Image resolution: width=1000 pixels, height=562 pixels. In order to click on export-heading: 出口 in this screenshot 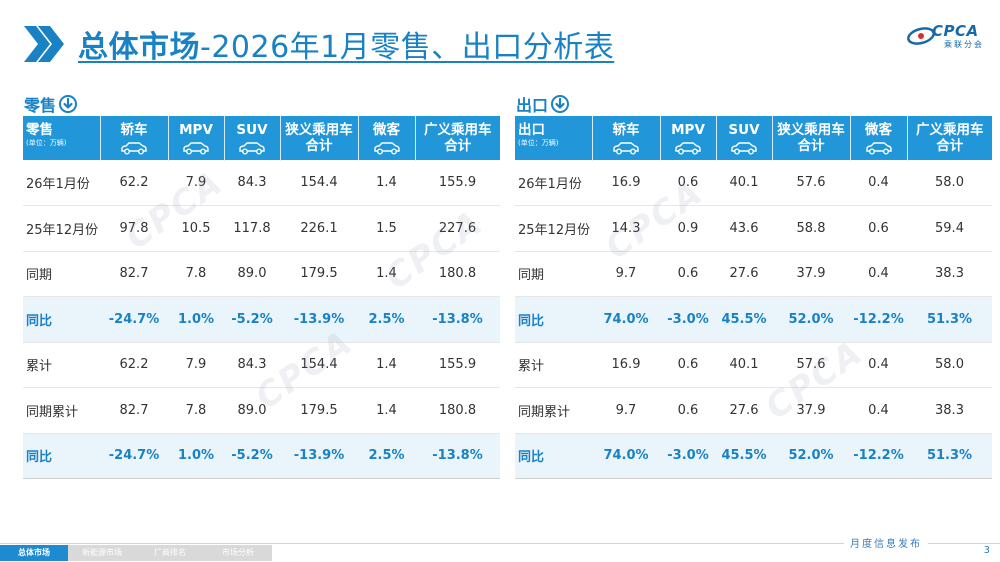, I will do `click(543, 104)`.